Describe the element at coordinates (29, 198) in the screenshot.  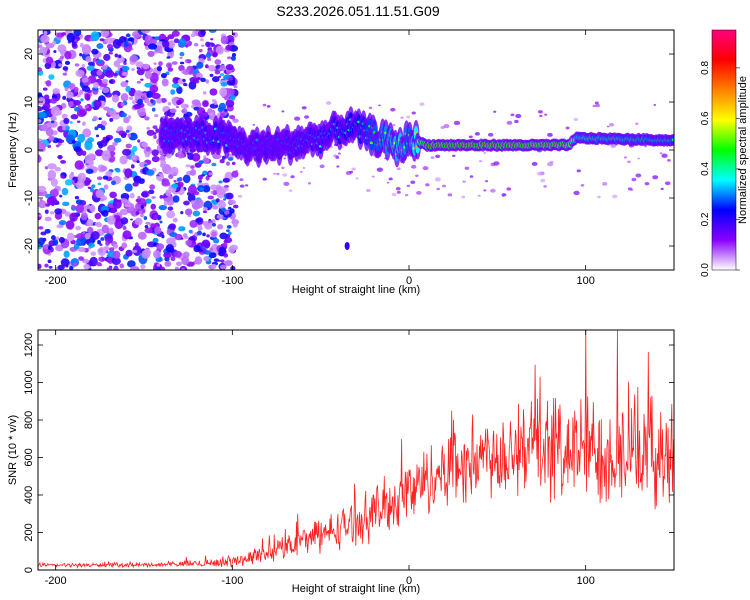
I see `y-tick-label: -10` at that location.